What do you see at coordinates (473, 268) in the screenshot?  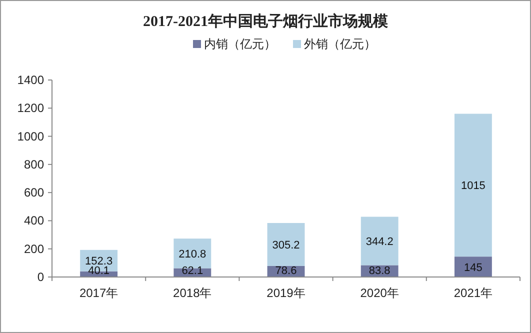 I see `data-label: 145` at bounding box center [473, 268].